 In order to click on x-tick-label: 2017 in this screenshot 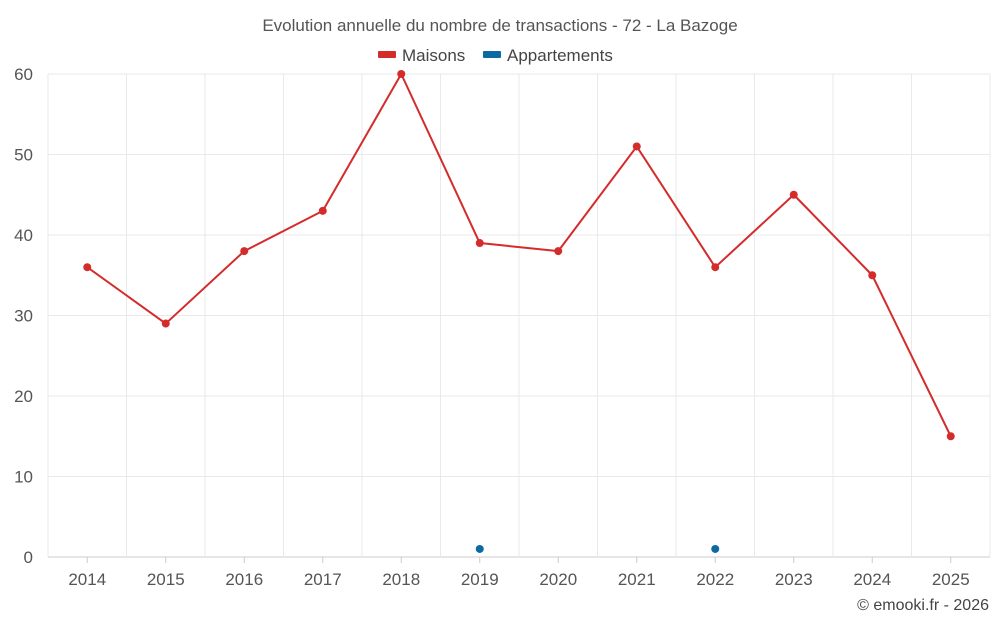, I will do `click(323, 579)`.